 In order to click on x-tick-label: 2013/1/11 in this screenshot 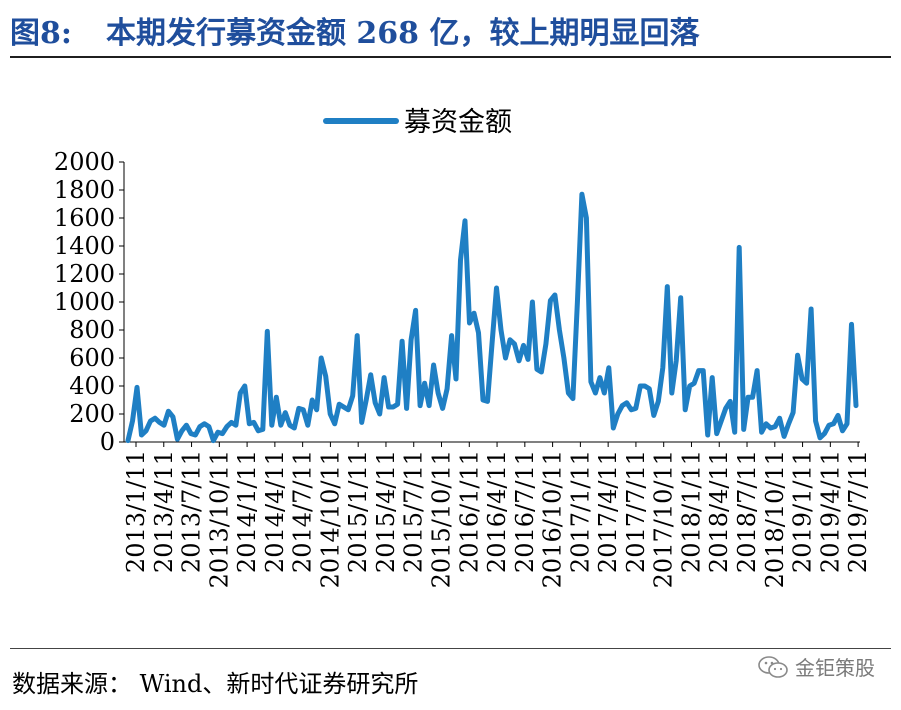, I will do `click(136, 511)`.